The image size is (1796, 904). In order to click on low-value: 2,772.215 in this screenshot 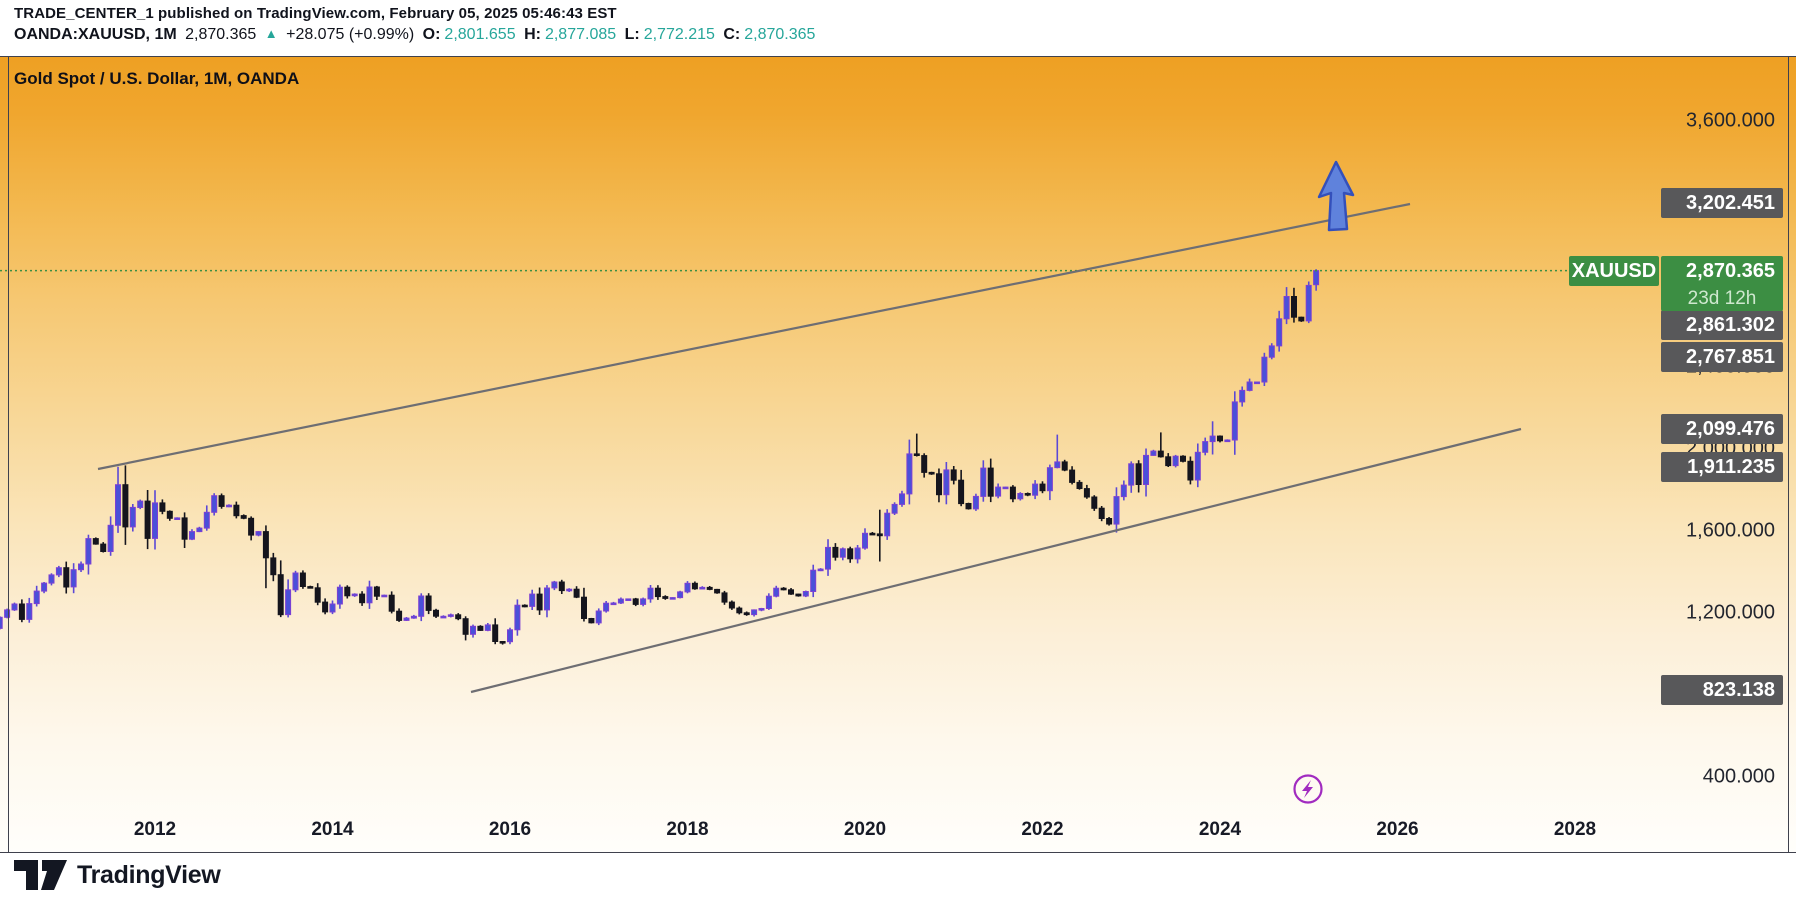, I will do `click(679, 34)`.